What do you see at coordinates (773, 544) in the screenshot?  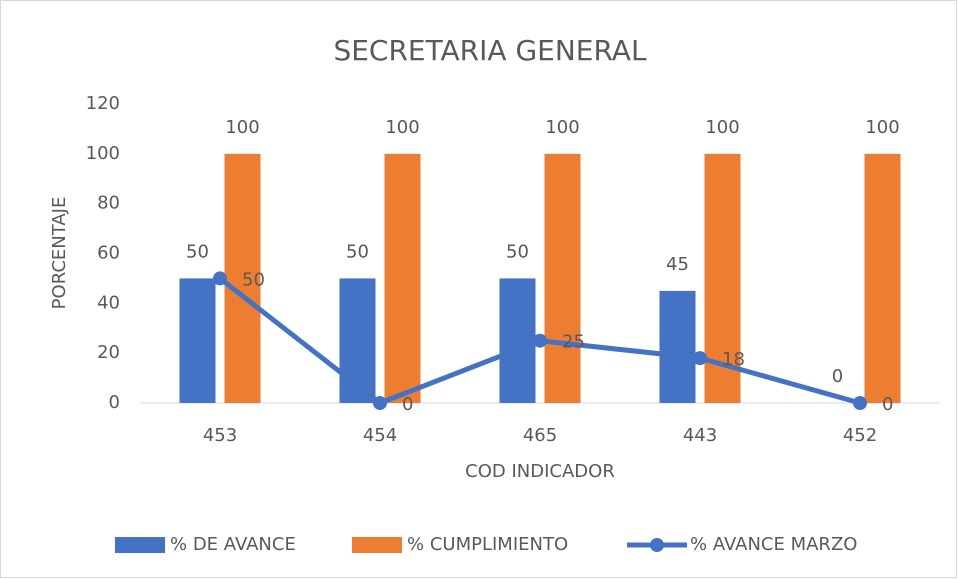 I see `legend-label: % AVANCE MARZO` at bounding box center [773, 544].